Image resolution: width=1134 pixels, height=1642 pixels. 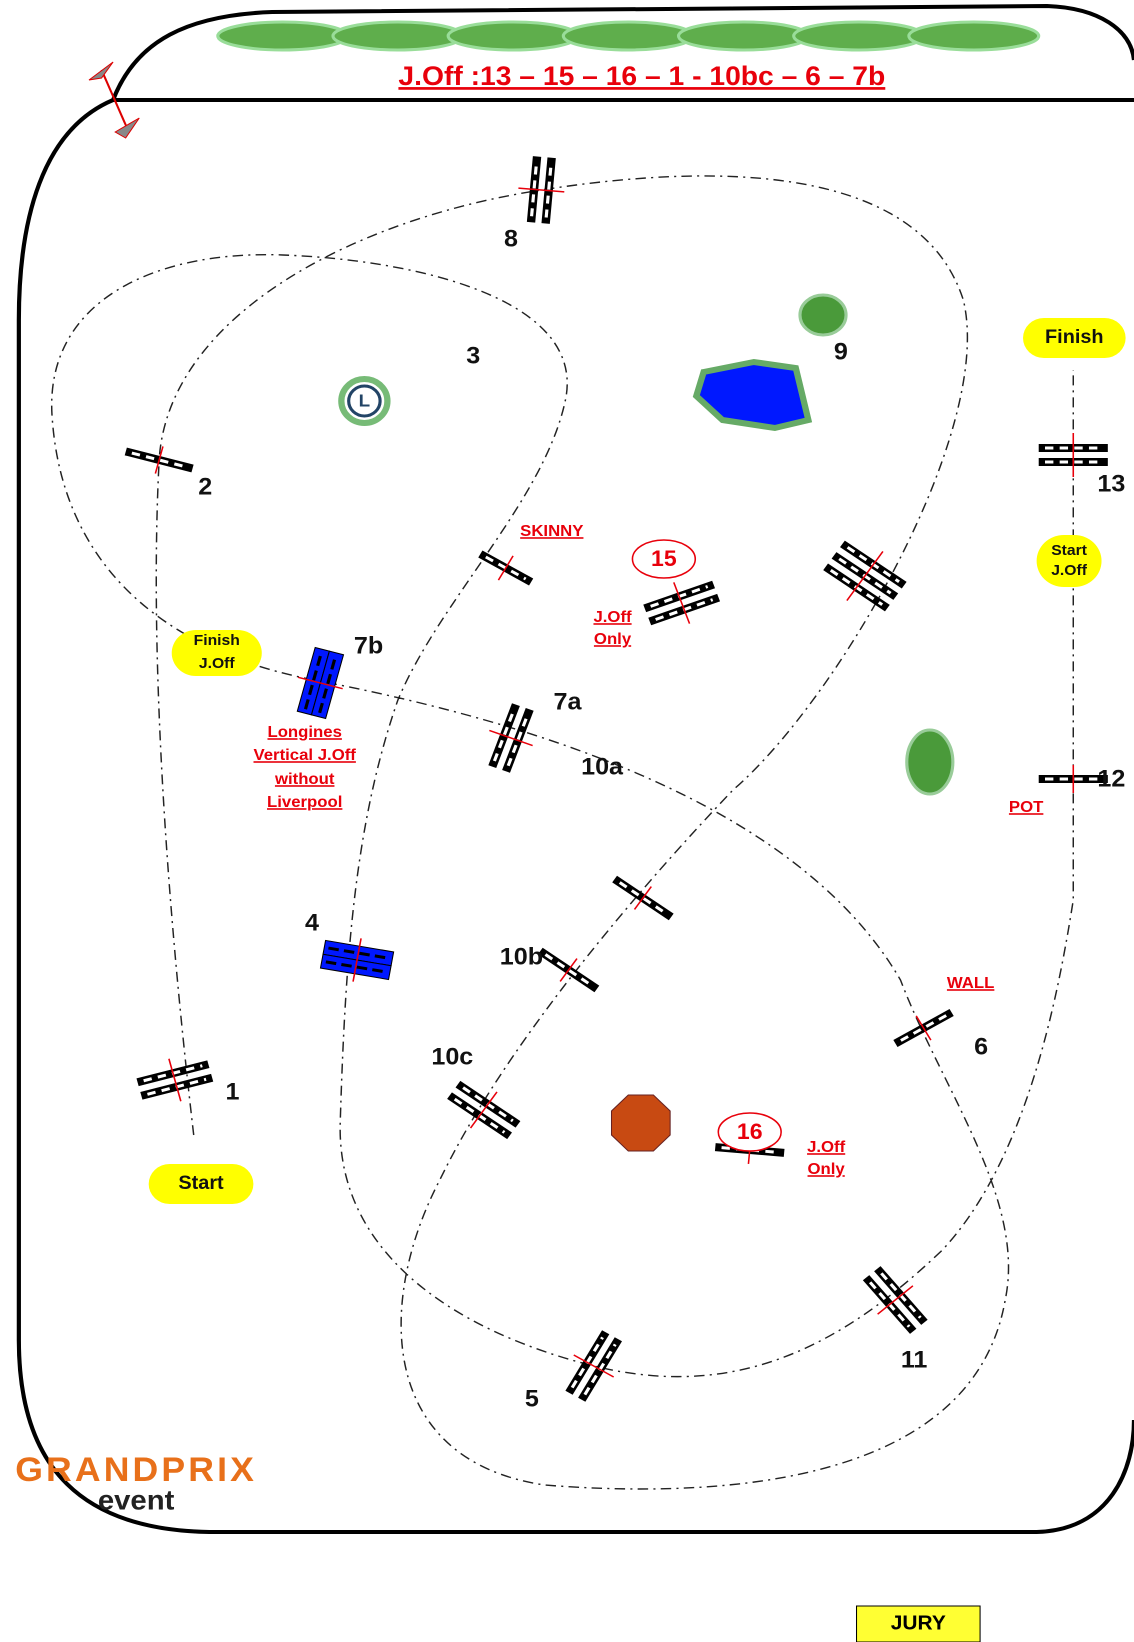 What do you see at coordinates (136, 1500) in the screenshot?
I see `brand-sub: event` at bounding box center [136, 1500].